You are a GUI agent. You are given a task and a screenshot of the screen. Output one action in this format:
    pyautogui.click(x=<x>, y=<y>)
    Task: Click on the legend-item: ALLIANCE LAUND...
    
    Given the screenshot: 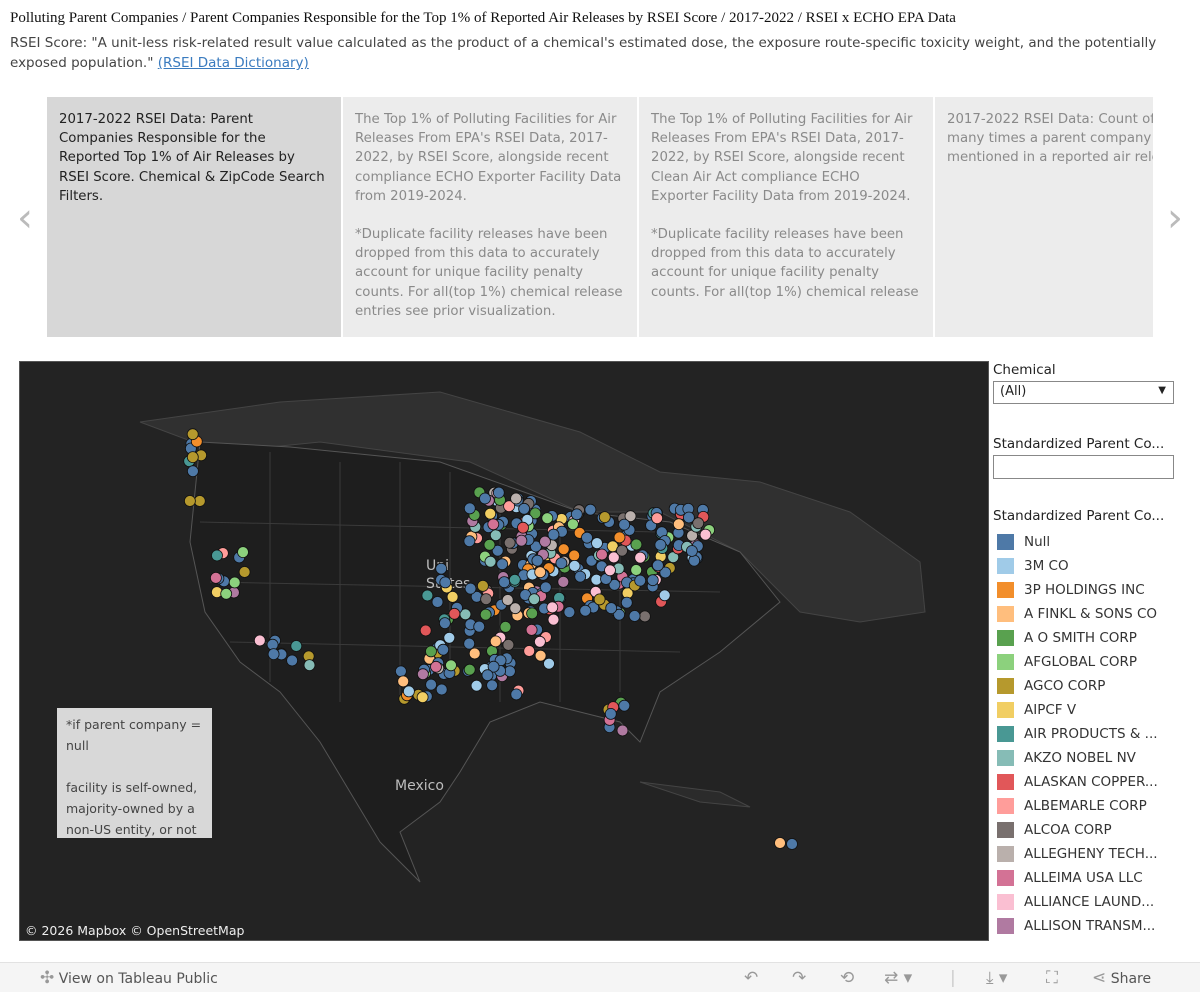 What is the action you would take?
    pyautogui.click(x=1093, y=902)
    